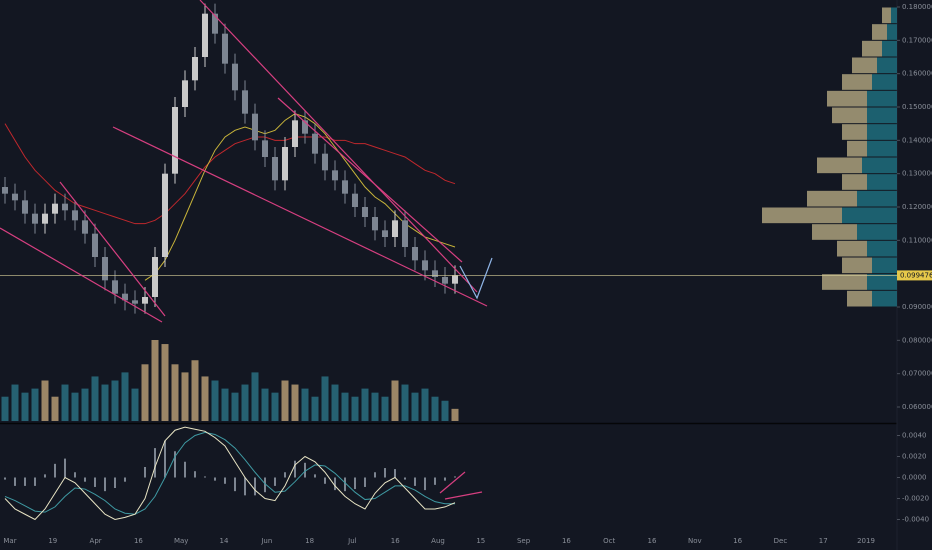 The image size is (932, 550). What do you see at coordinates (9, 541) in the screenshot?
I see `x-tick-label: Mar` at bounding box center [9, 541].